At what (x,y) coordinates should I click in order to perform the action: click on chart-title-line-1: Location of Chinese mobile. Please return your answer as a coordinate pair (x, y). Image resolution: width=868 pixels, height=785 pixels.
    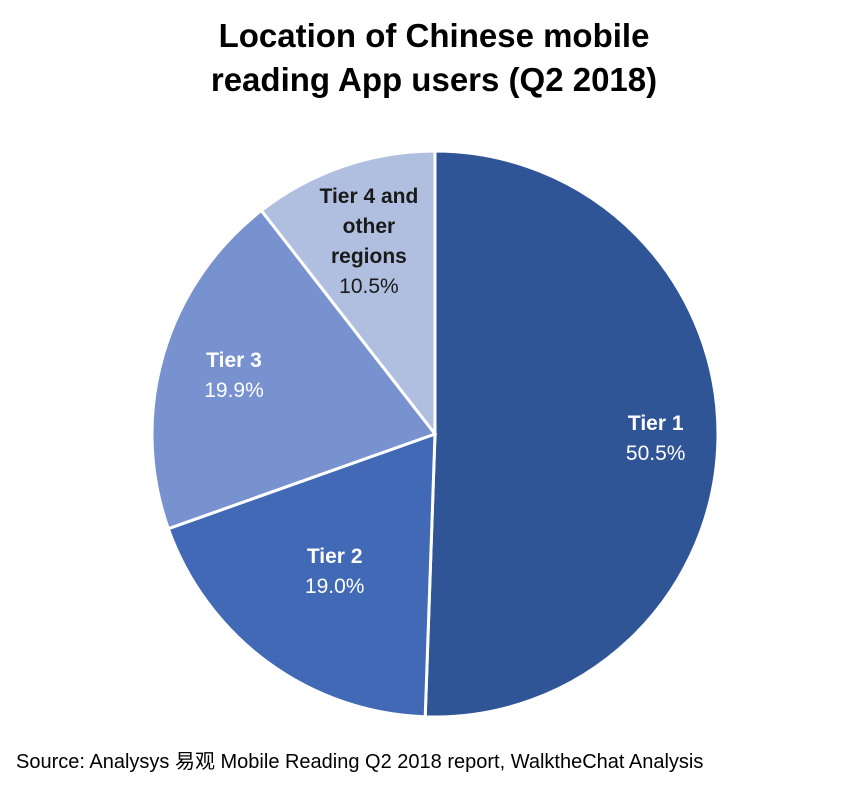
    Looking at the image, I should click on (434, 35).